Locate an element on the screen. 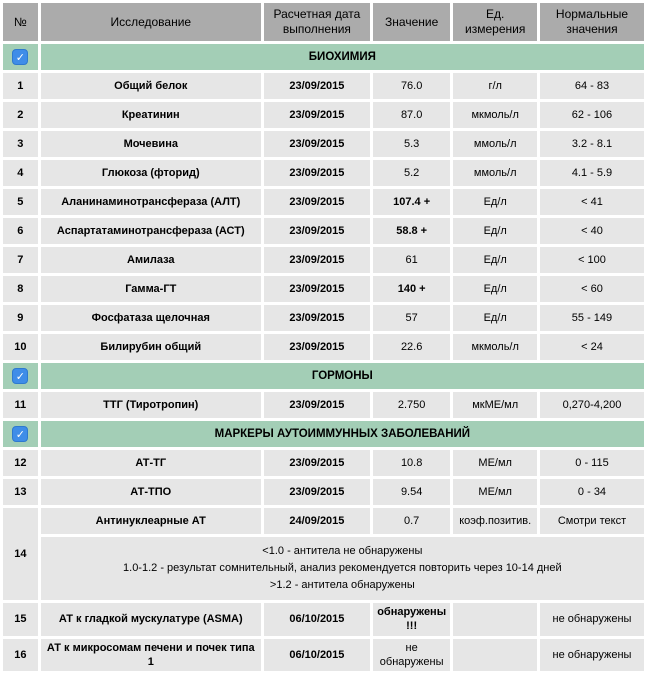 Image resolution: width=647 pixels, height=674 pixels. test-value: обнаружены !!! is located at coordinates (411, 619).